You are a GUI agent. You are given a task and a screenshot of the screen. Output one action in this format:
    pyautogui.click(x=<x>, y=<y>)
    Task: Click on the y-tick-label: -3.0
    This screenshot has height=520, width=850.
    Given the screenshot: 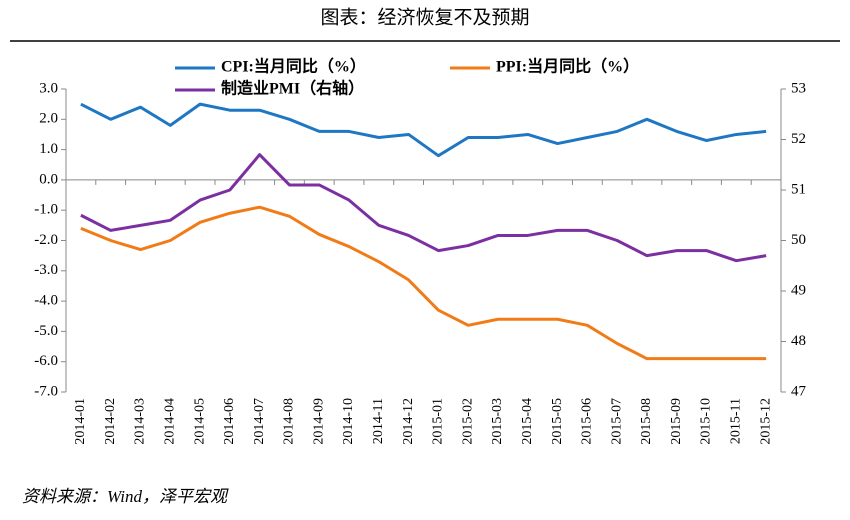 What is the action you would take?
    pyautogui.click(x=46, y=270)
    